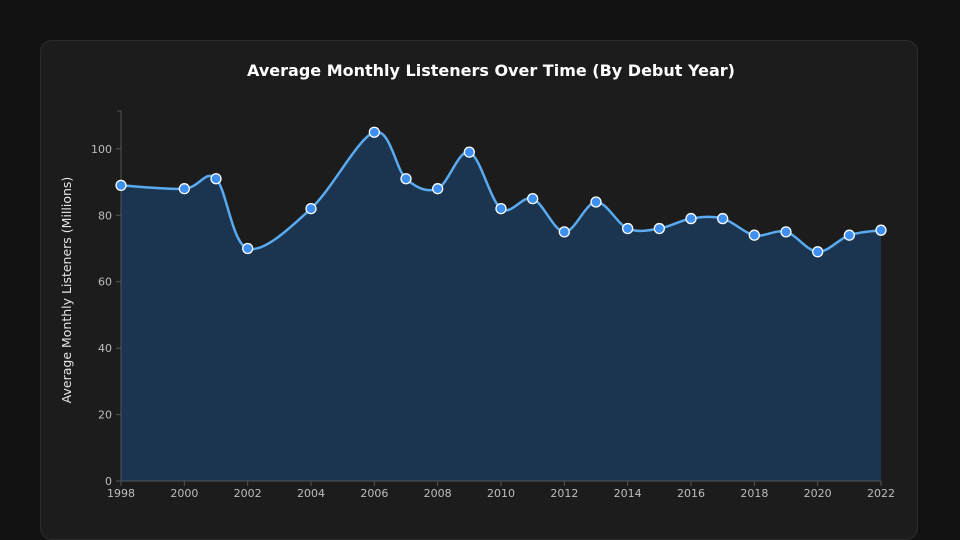 Image resolution: width=960 pixels, height=540 pixels. I want to click on x-tick-label: 2014, so click(628, 493).